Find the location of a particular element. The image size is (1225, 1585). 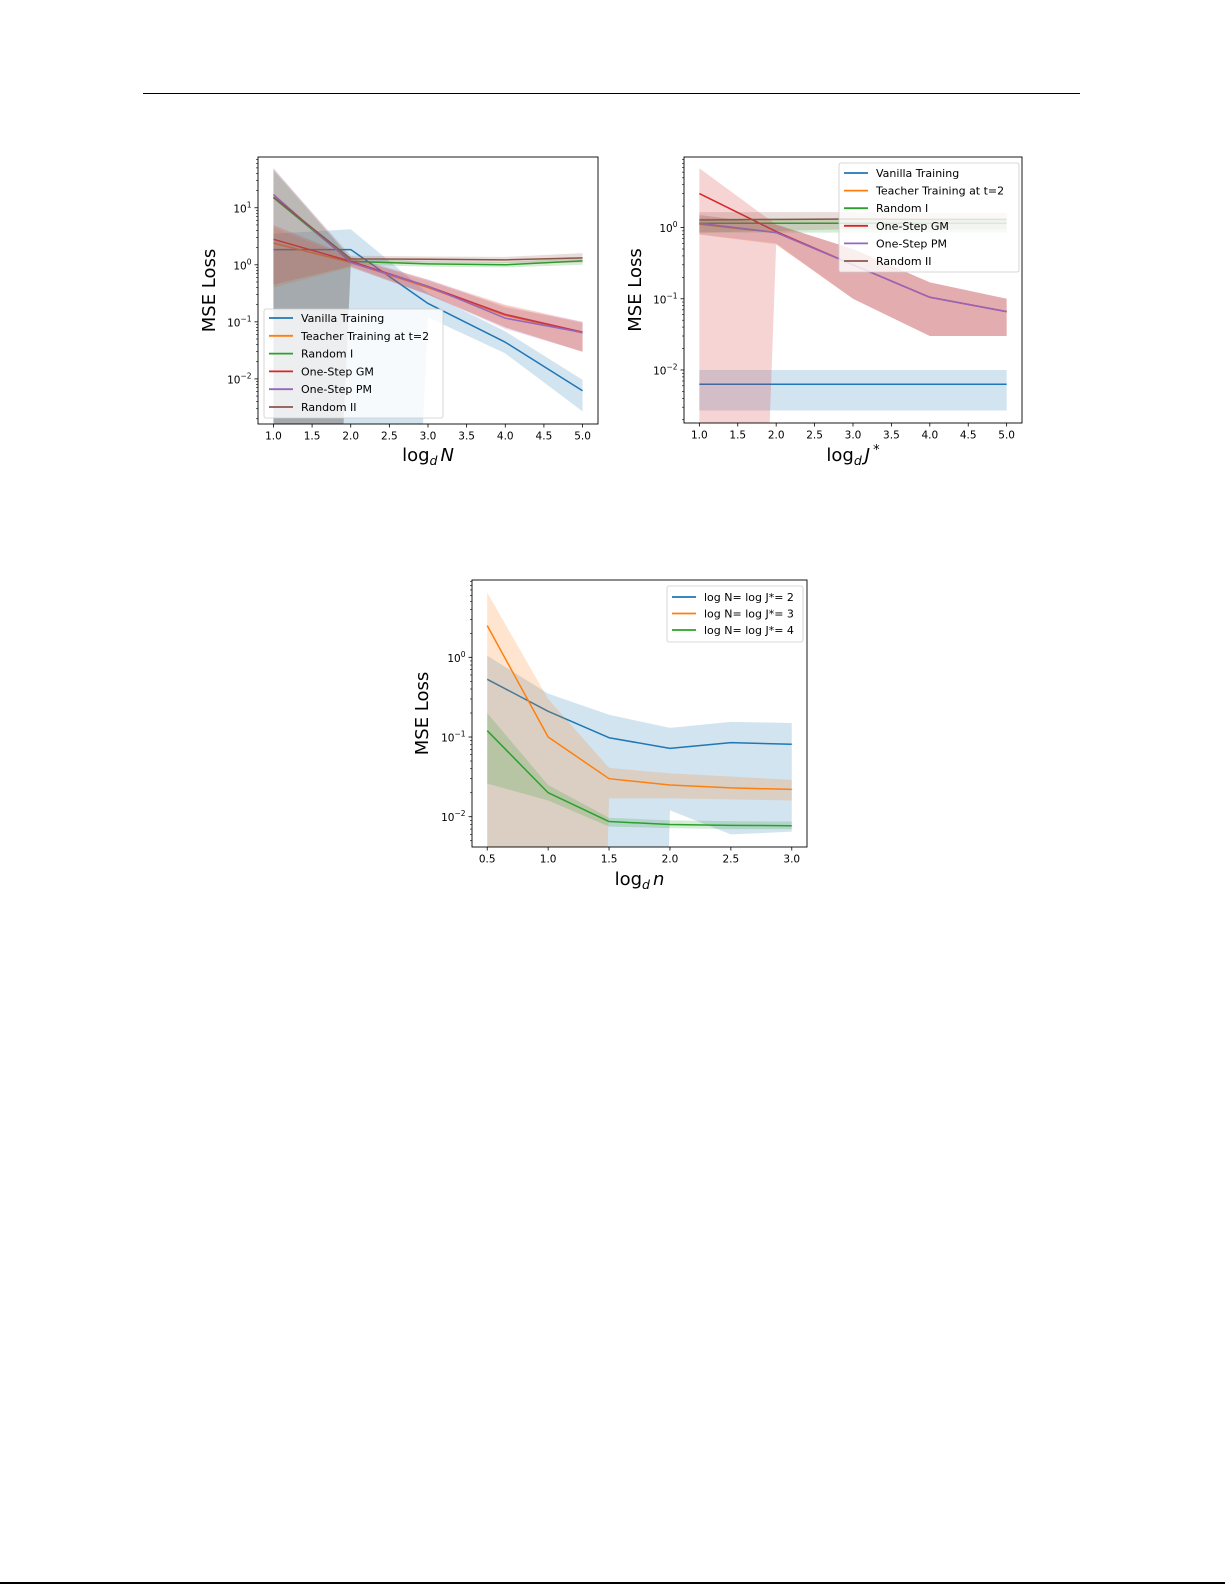

teacher-training-at-t-2-line is located at coordinates (428, 288).